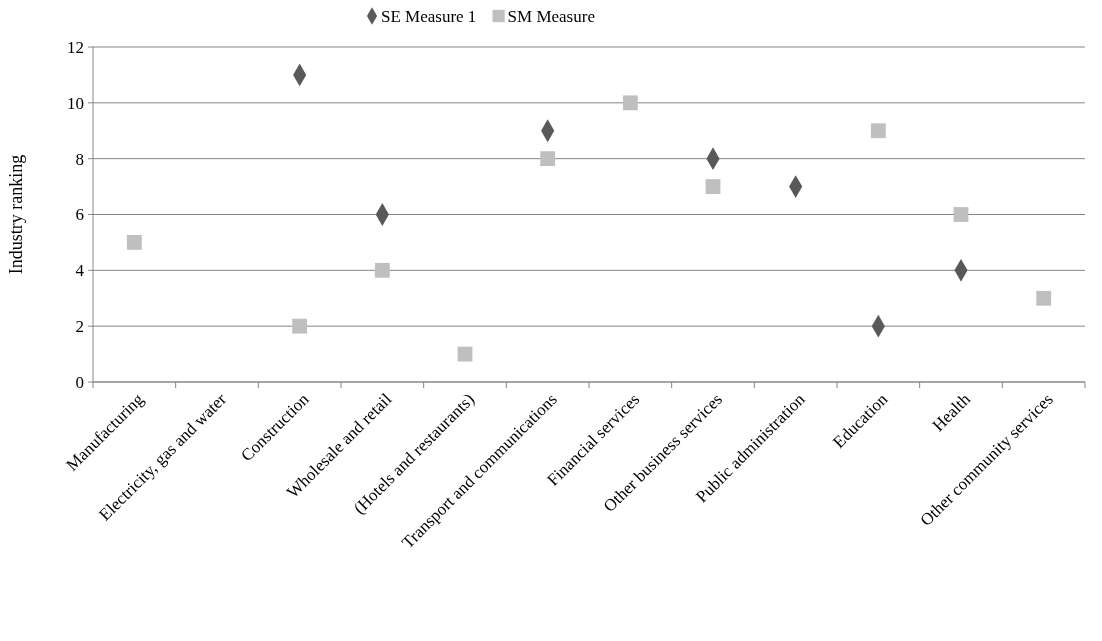 The height and width of the screenshot is (641, 1102). What do you see at coordinates (429, 16) in the screenshot?
I see `legend-label: SE Measure 1` at bounding box center [429, 16].